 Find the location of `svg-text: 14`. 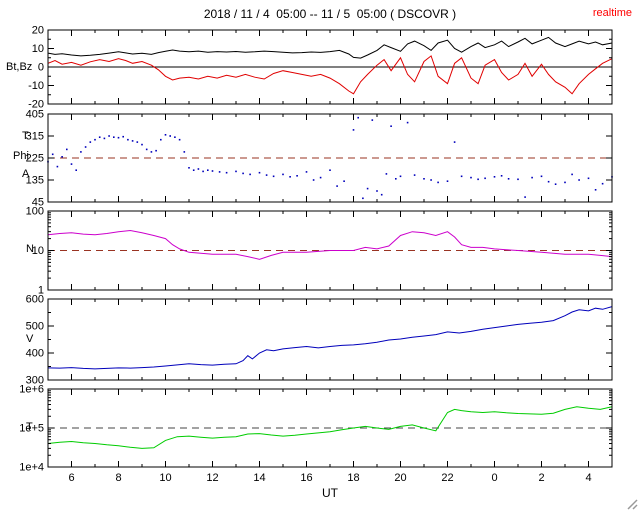

svg-text: 14 is located at coordinates (259, 478).